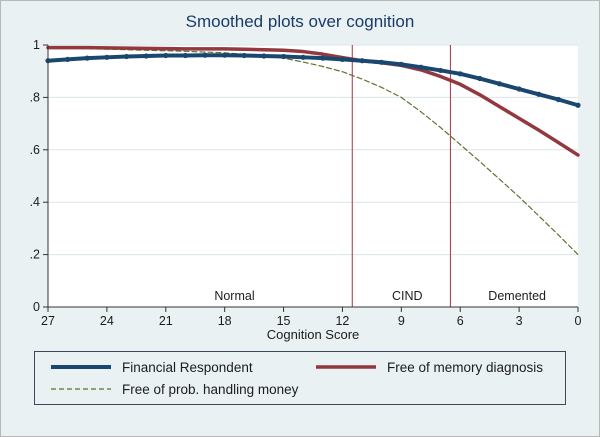 The image size is (600, 437). I want to click on x-tick-label: 6, so click(460, 321).